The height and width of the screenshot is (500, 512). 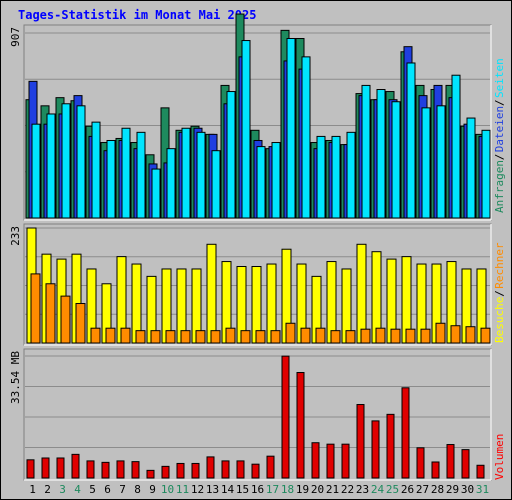 I want to click on x-tick-label: 25, so click(x=392, y=489).